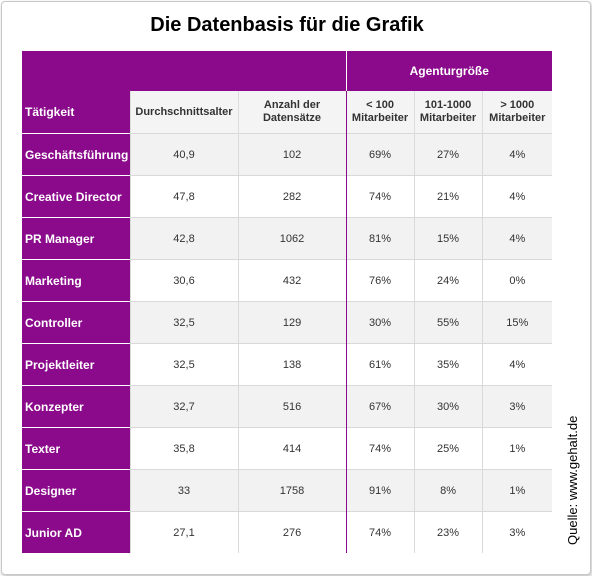  What do you see at coordinates (380, 490) in the screenshot?
I see `row-small: 91%` at bounding box center [380, 490].